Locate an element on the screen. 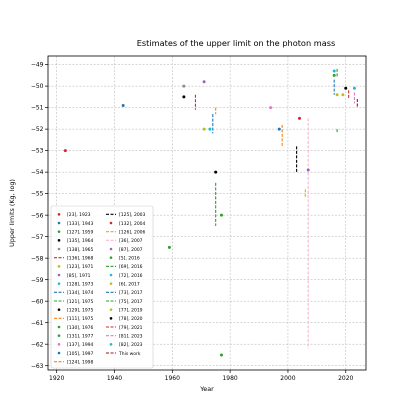  data-point-82-2023 is located at coordinates (354, 88).